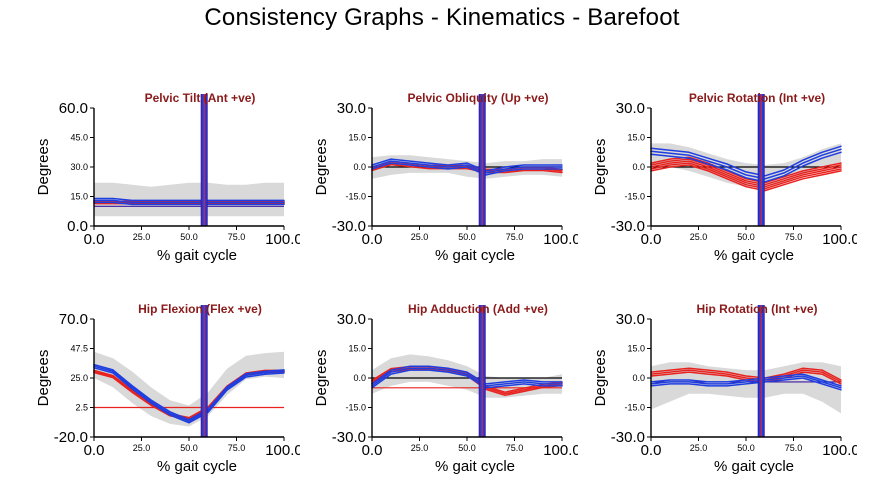 The height and width of the screenshot is (497, 884). Describe the element at coordinates (81, 408) in the screenshot. I see `y-tick-label: 2.5` at that location.